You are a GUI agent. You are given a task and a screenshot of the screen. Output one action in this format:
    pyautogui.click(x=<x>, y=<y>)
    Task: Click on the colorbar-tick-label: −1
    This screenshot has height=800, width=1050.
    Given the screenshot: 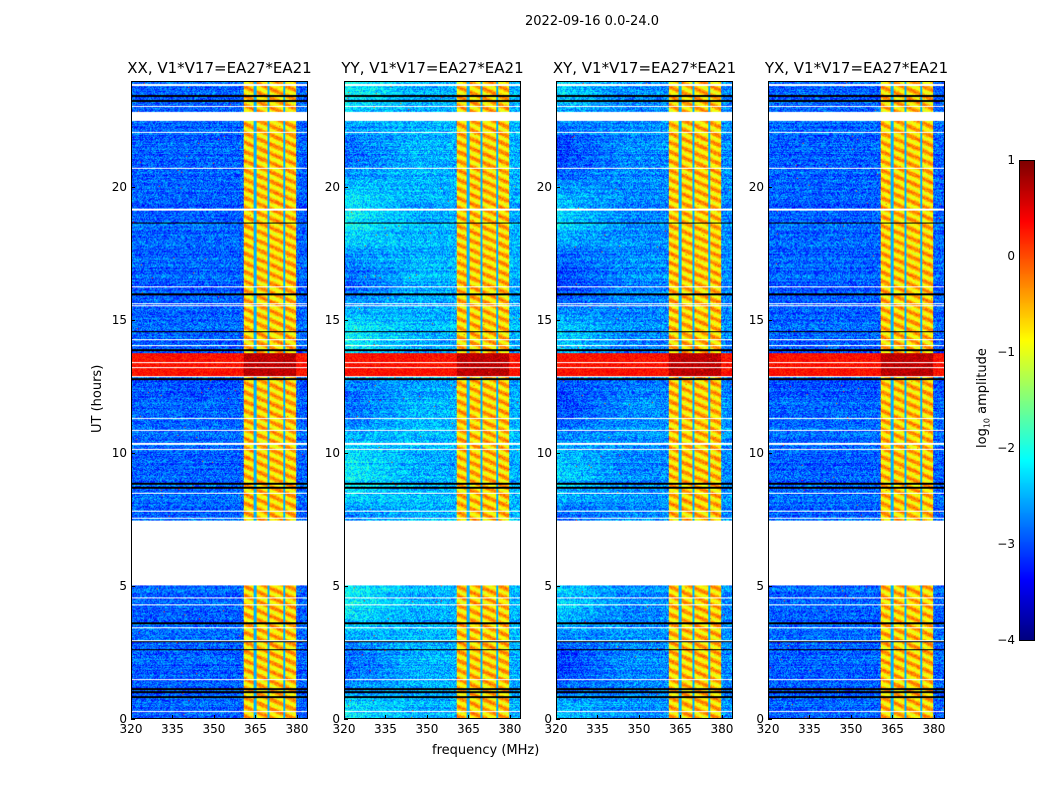 What is the action you would take?
    pyautogui.click(x=1006, y=352)
    